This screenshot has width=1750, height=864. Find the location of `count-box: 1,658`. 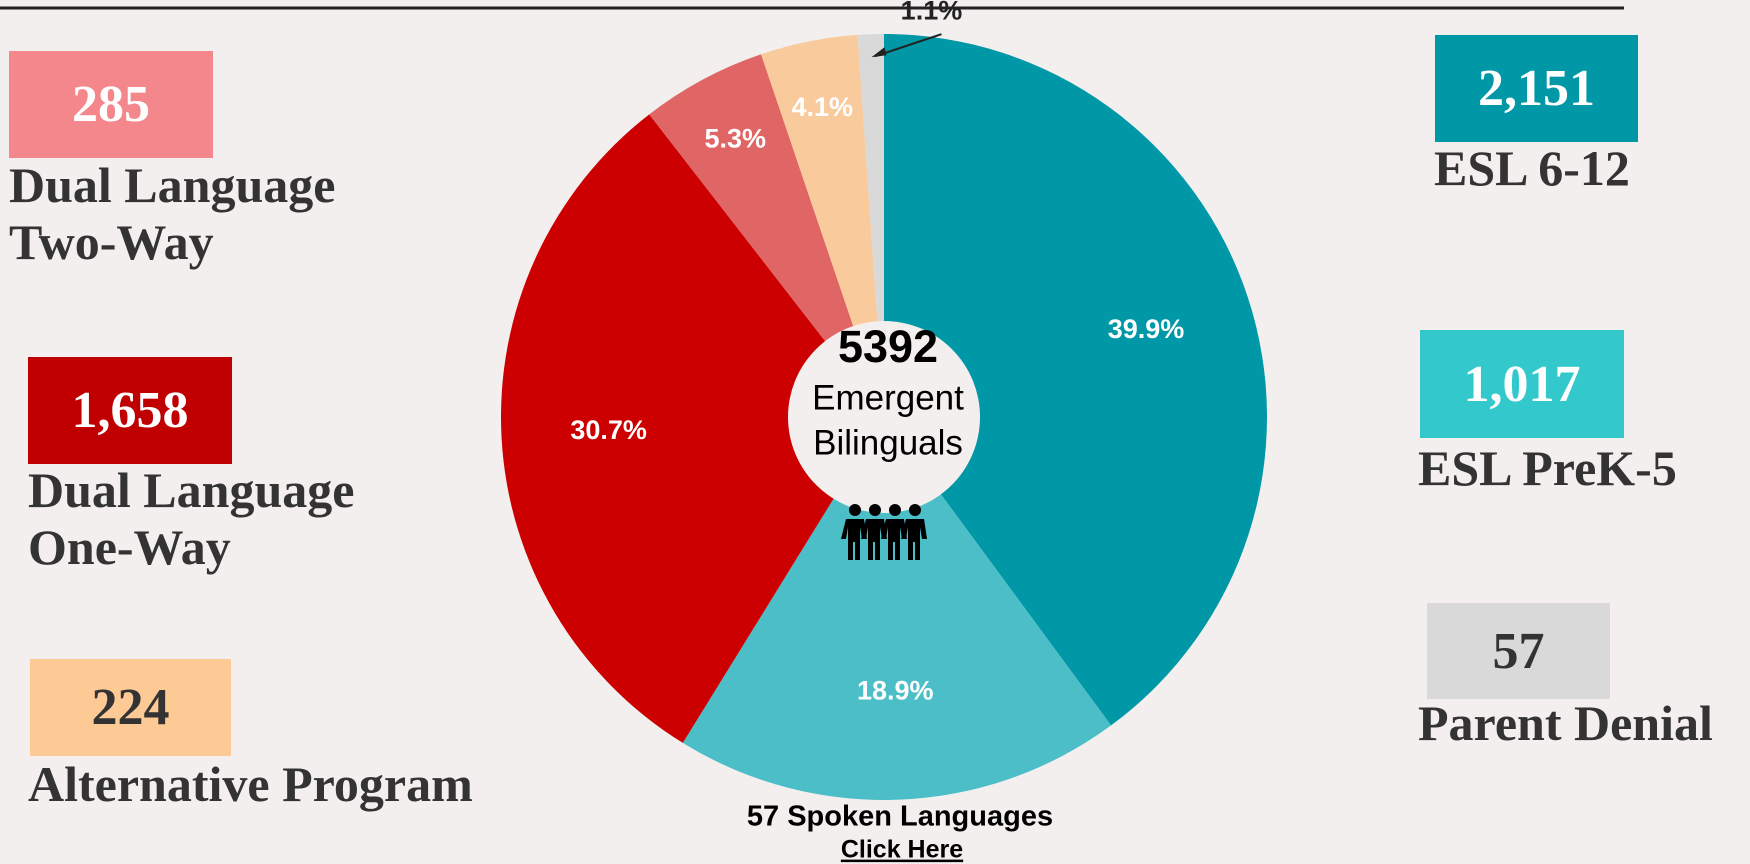

count-box: 1,658 is located at coordinates (130, 410).